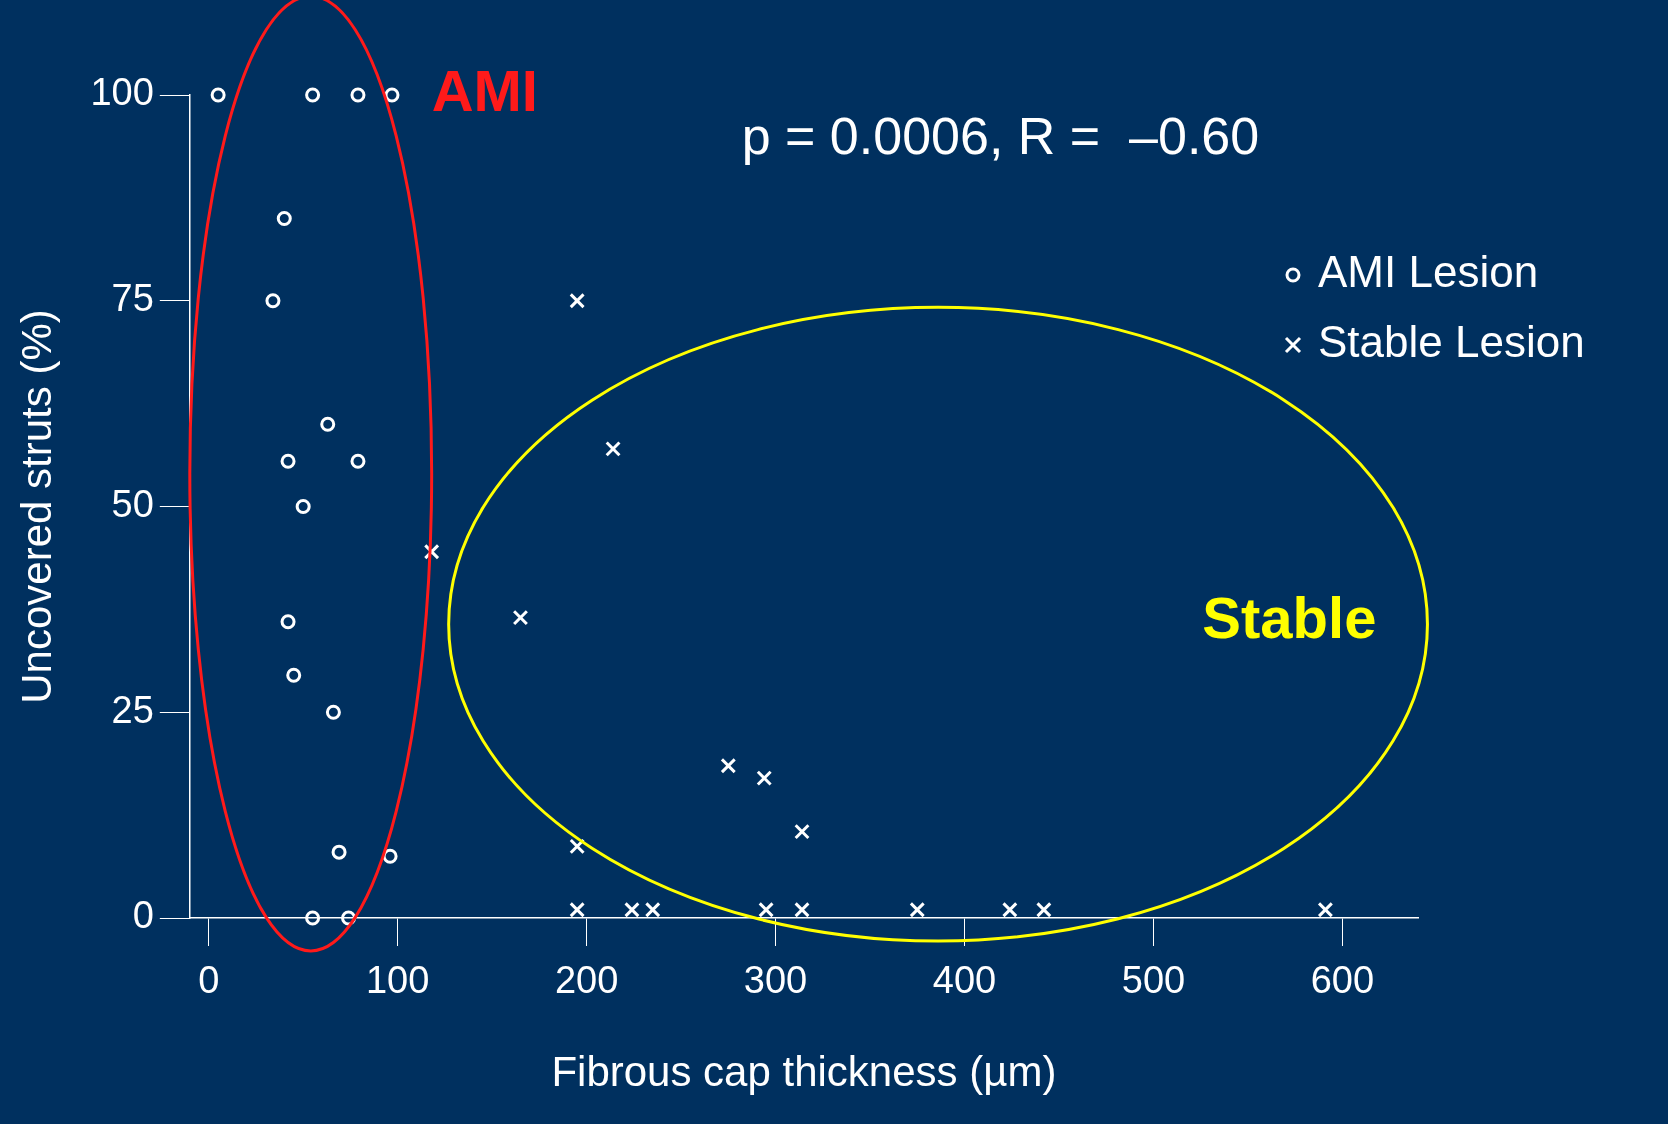  What do you see at coordinates (143, 915) in the screenshot?
I see `y-tick-label: 0` at bounding box center [143, 915].